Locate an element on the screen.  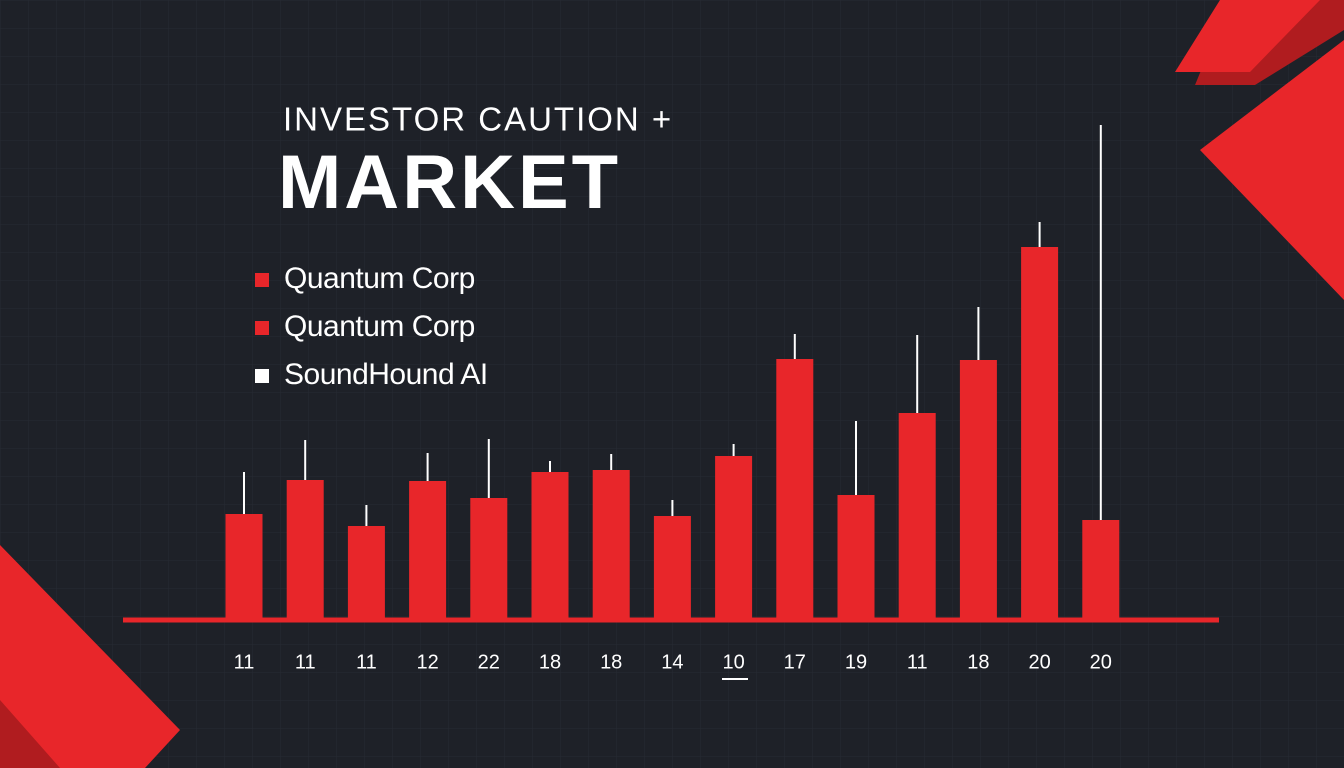
x-tick-label: 10 is located at coordinates (733, 662).